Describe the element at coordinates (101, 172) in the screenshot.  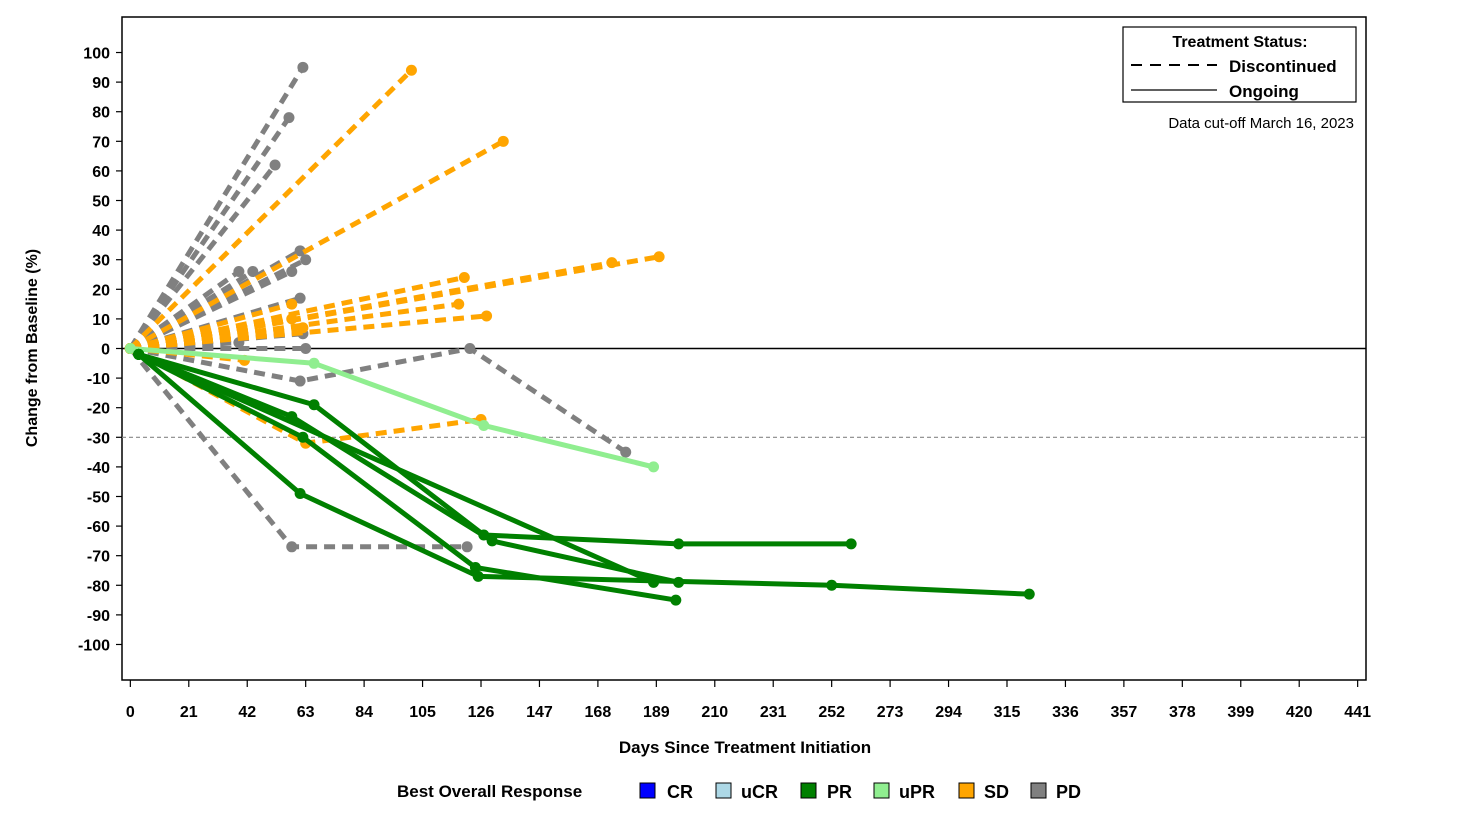
I see `y-tick-label: 60` at that location.